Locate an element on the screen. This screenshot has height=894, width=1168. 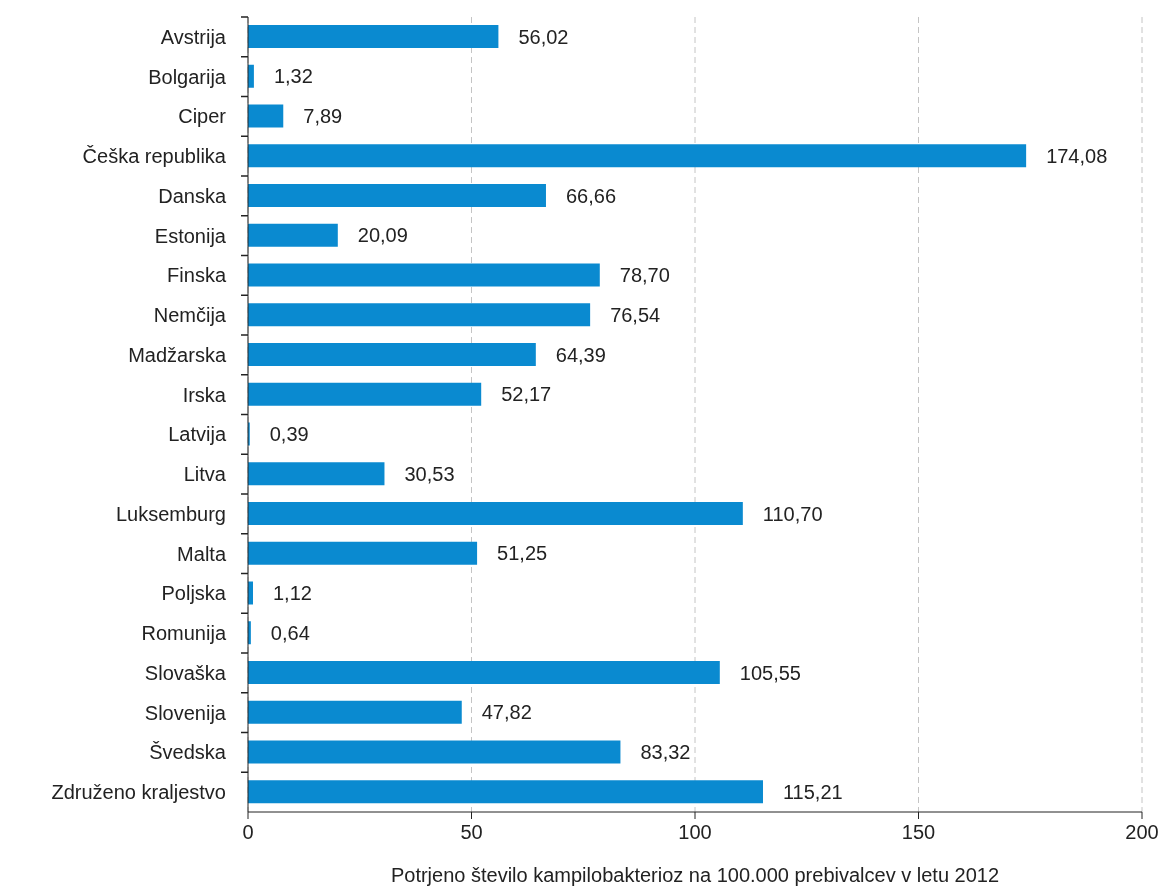
data-label: 47,82 is located at coordinates (506, 712).